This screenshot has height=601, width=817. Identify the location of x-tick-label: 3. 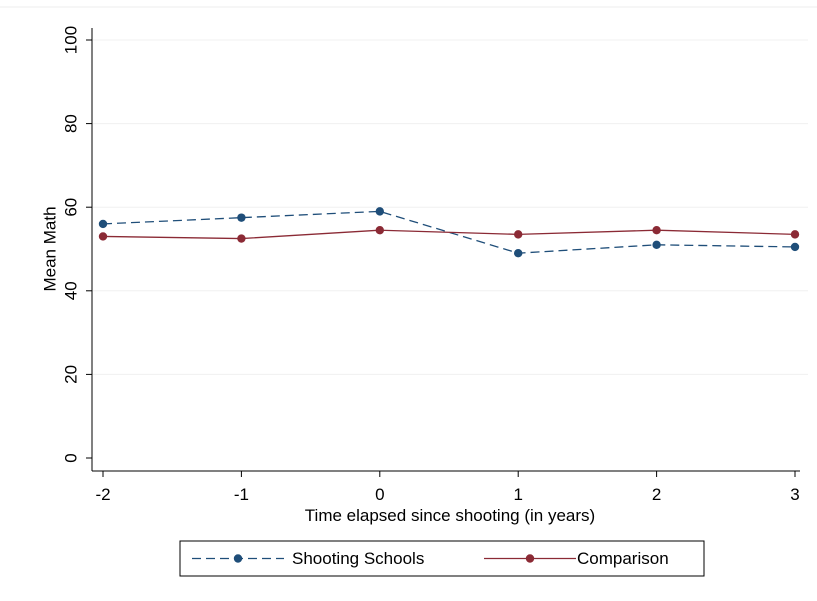
(794, 494).